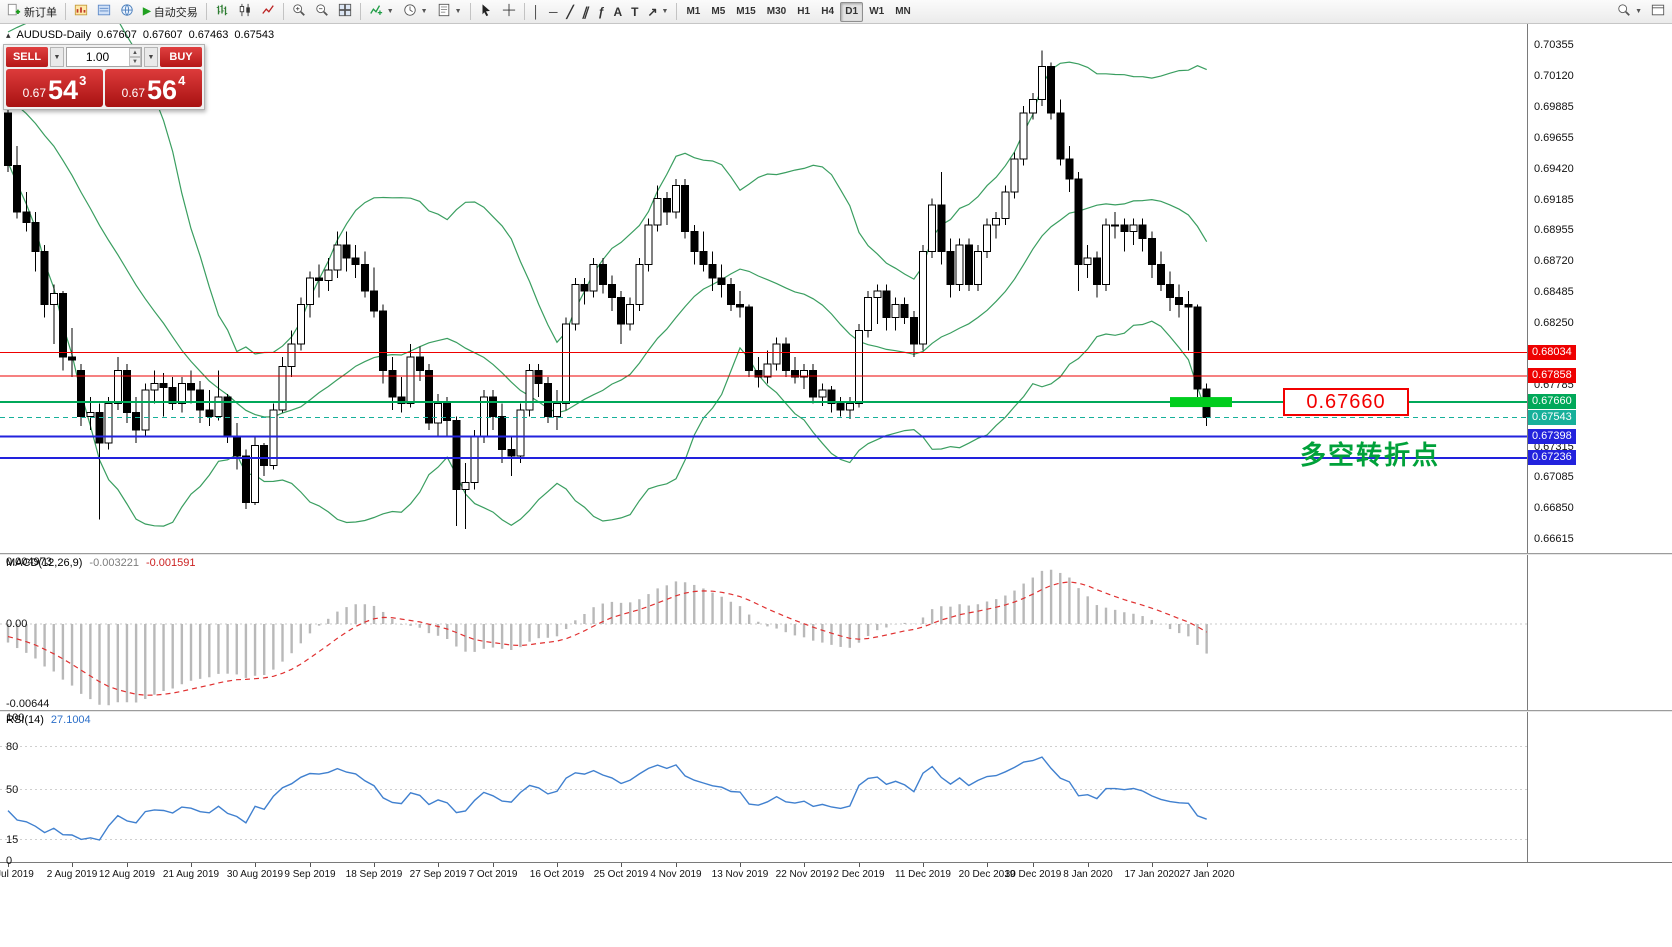 The image size is (1672, 947). Describe the element at coordinates (8, 34) in the screenshot. I see `one-click-toggle-icon: ▴` at that location.